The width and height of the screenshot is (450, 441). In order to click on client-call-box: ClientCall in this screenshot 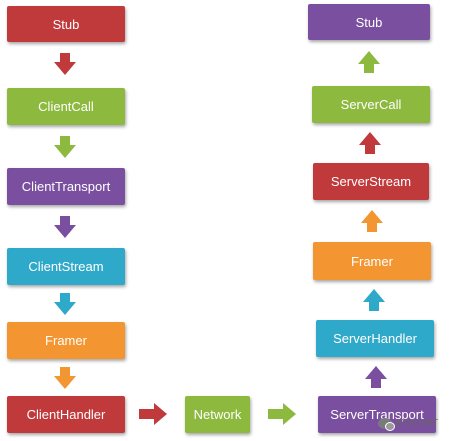, I will do `click(66, 106)`.